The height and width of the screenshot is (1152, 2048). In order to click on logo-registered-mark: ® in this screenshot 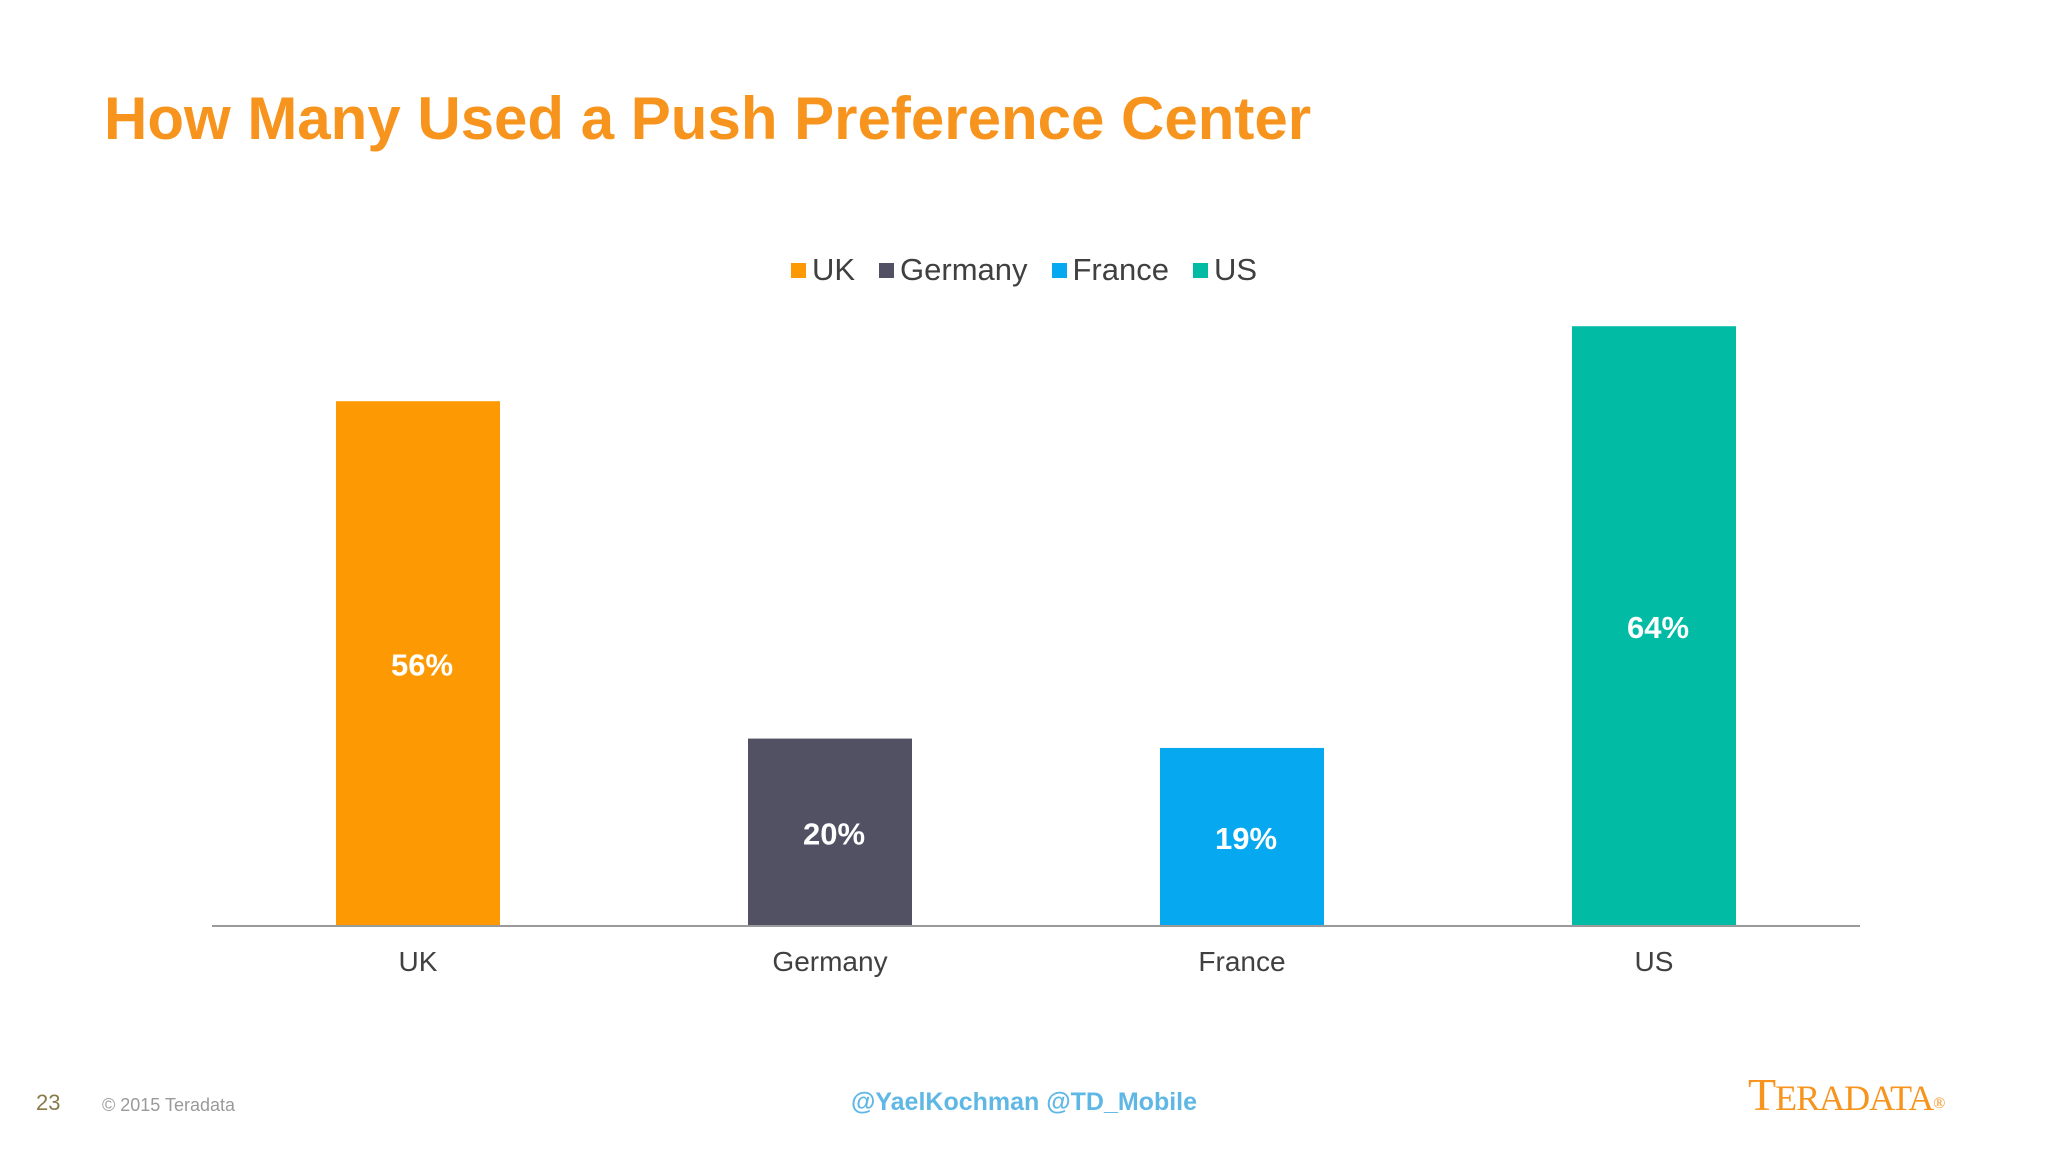, I will do `click(1939, 1103)`.